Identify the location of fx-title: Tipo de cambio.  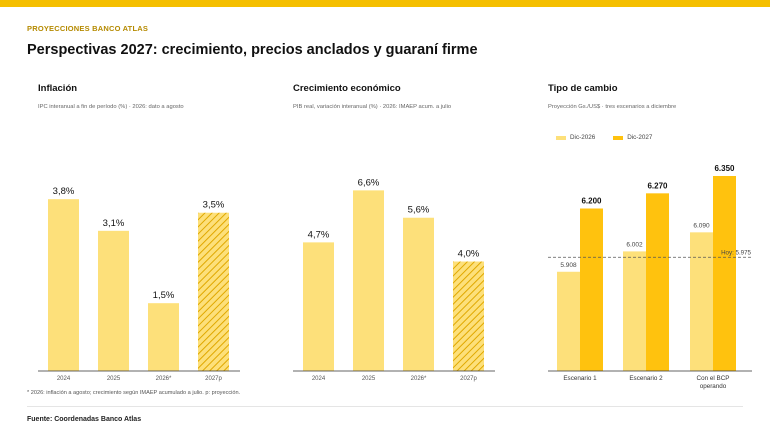
(583, 88).